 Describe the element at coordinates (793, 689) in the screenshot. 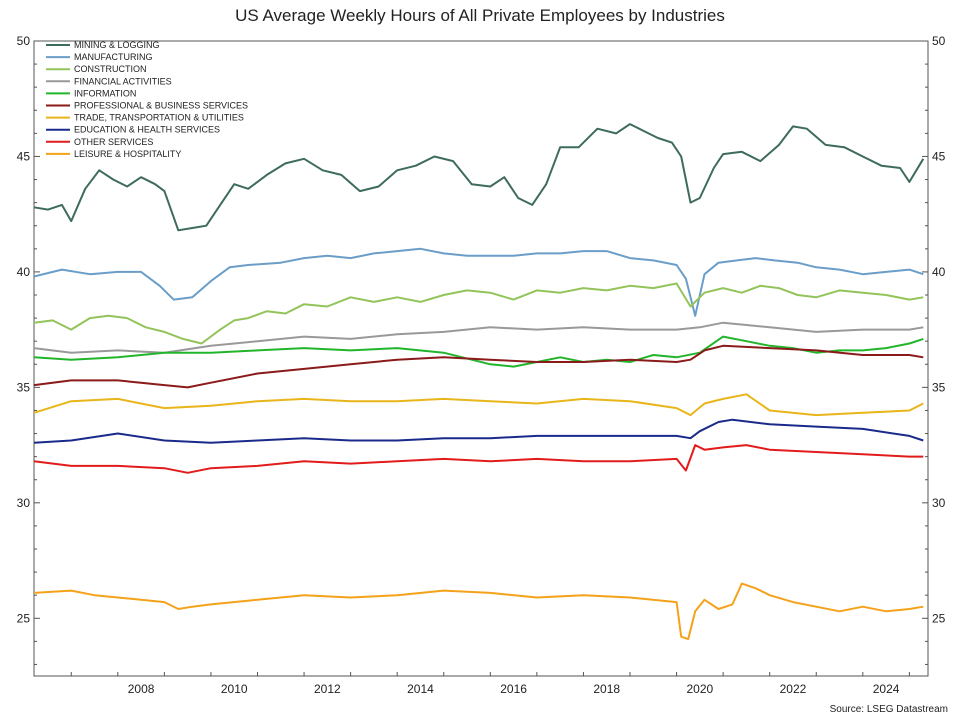

I see `x-tick-label: 2022` at that location.